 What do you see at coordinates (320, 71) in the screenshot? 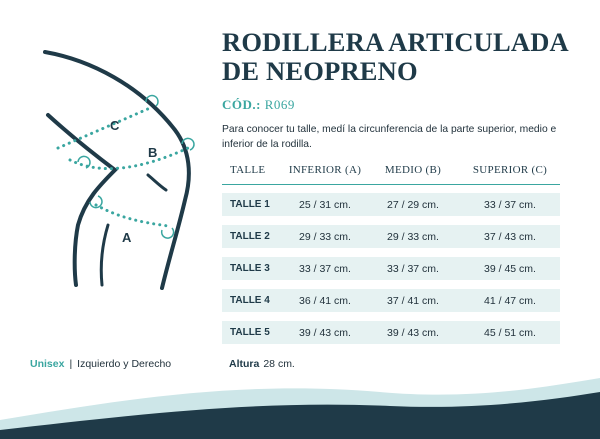
I see `title-line-2: DE NEOPRENO` at bounding box center [320, 71].